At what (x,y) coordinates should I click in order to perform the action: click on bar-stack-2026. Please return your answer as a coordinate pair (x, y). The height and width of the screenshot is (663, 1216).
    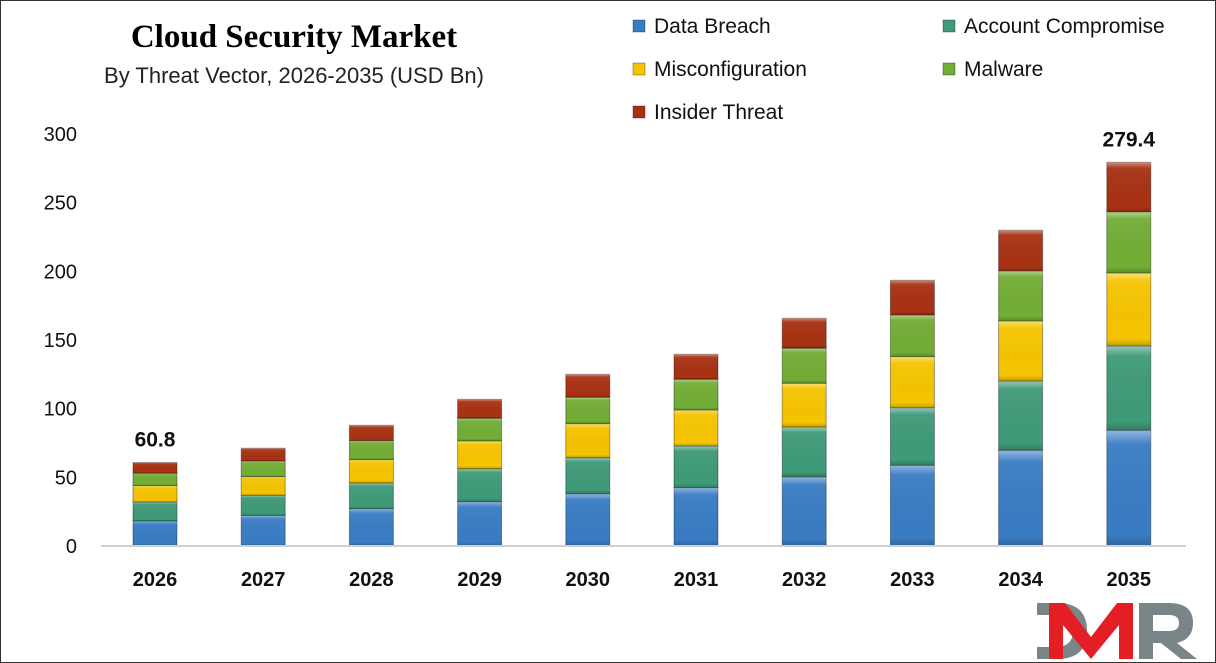
    Looking at the image, I should click on (155, 504).